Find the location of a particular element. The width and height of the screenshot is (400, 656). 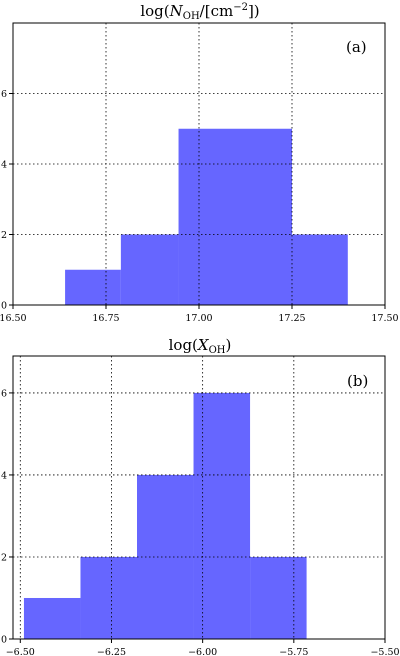

chart-title: log(XOH) is located at coordinates (200, 346).